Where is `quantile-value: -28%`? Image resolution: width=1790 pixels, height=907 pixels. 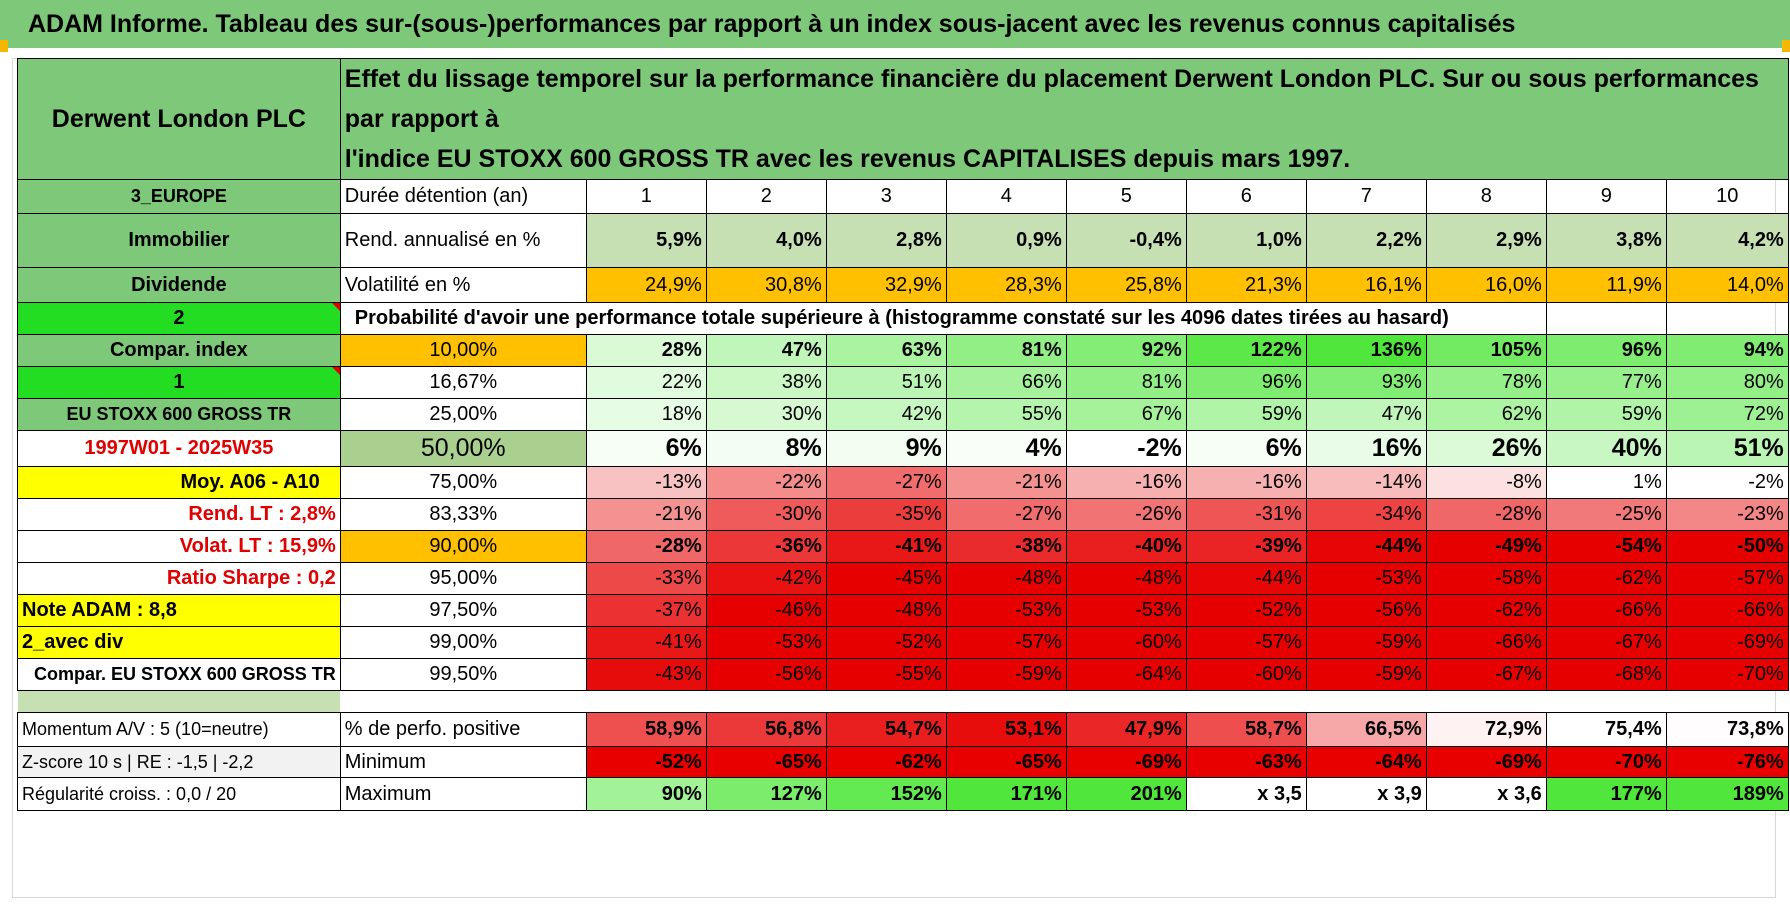
quantile-value: -28% is located at coordinates (646, 546).